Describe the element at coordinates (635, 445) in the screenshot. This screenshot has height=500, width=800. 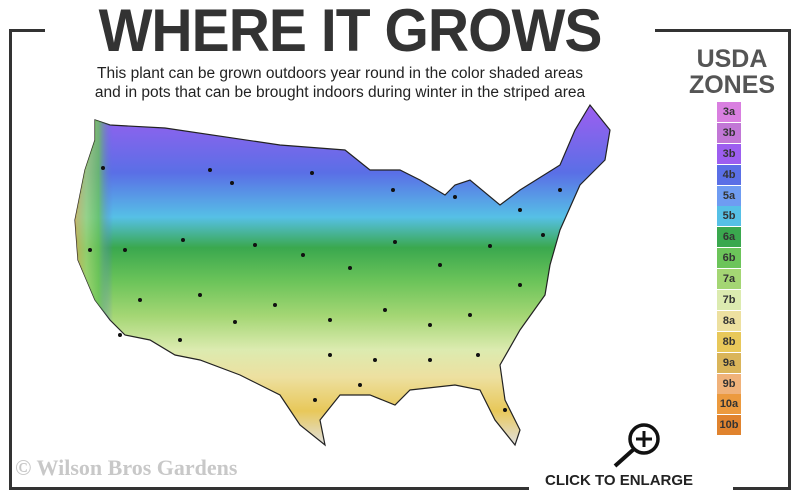
I see `magnifier-plus-icon` at that location.